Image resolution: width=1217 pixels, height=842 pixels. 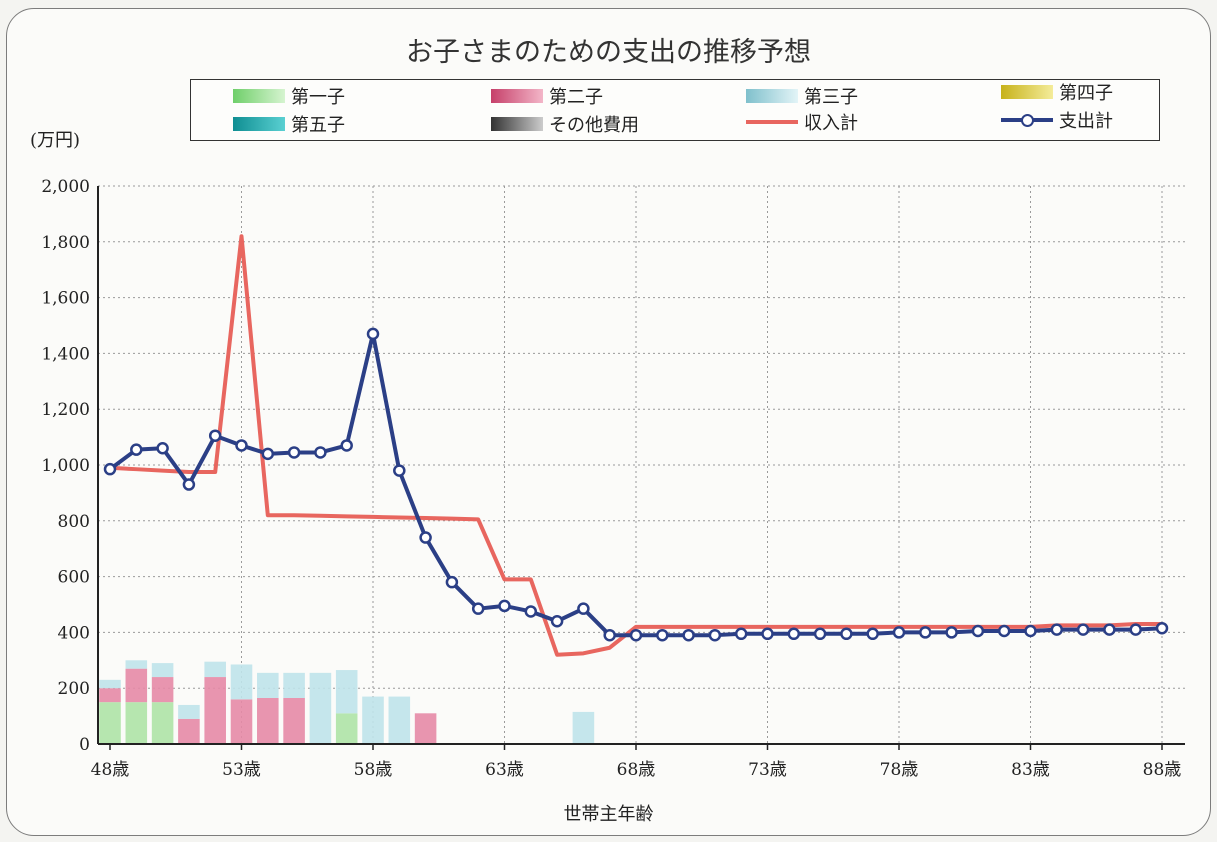 What do you see at coordinates (517, 124) in the screenshot?
I see `legend-swatch-other` at bounding box center [517, 124].